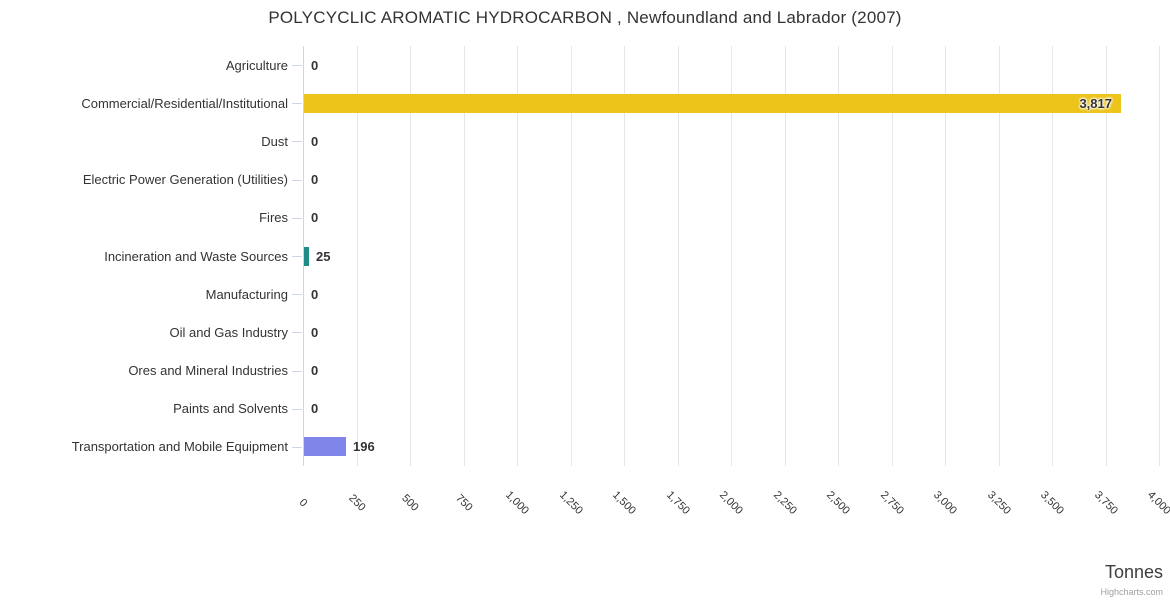  I want to click on category-label: Incineration and Waste Sources, so click(196, 256).